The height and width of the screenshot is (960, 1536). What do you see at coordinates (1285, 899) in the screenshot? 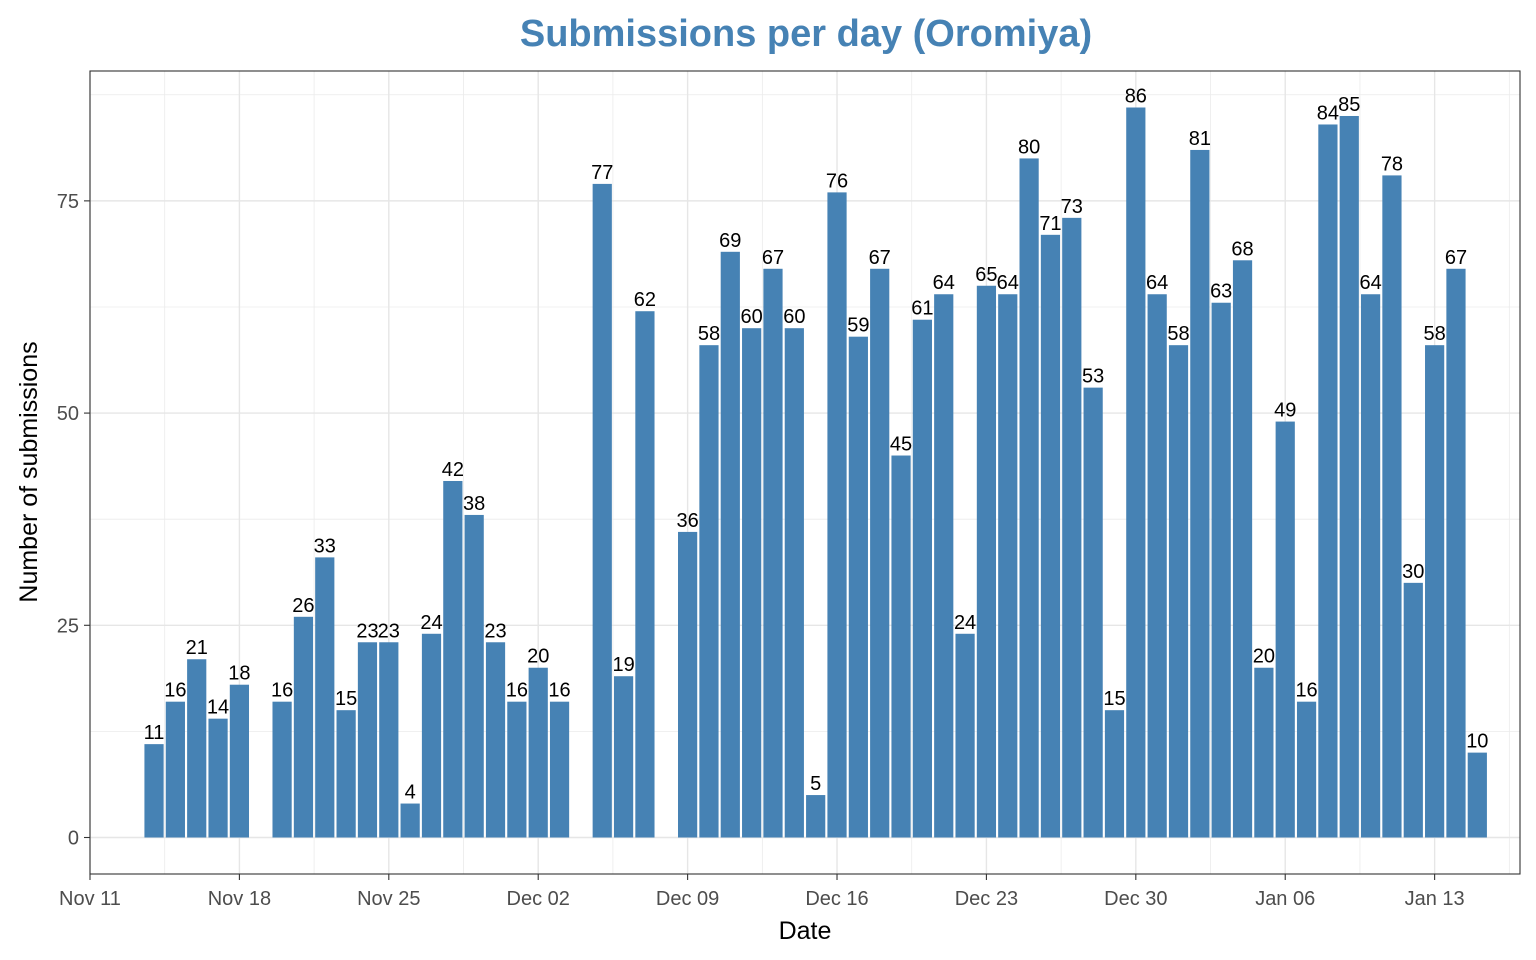
I see `x-tick-label: Jan 06` at bounding box center [1285, 899].